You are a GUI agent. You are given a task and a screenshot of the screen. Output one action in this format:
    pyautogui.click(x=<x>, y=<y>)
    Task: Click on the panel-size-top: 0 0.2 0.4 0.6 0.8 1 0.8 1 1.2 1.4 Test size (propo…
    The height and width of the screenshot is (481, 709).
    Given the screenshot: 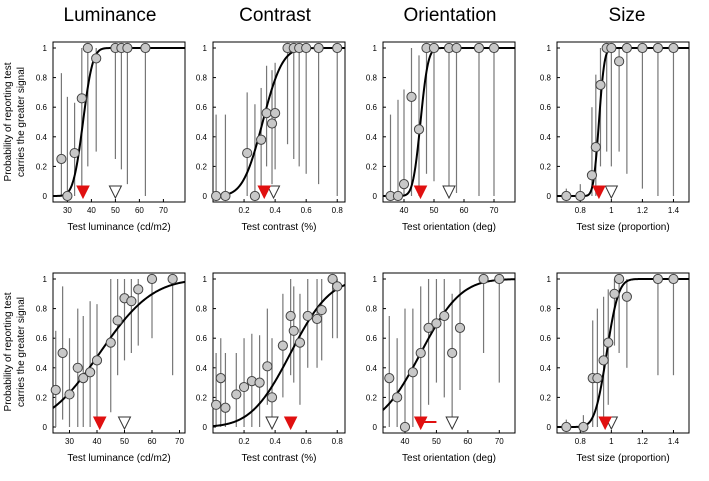 What is the action you would take?
    pyautogui.click(x=615, y=137)
    